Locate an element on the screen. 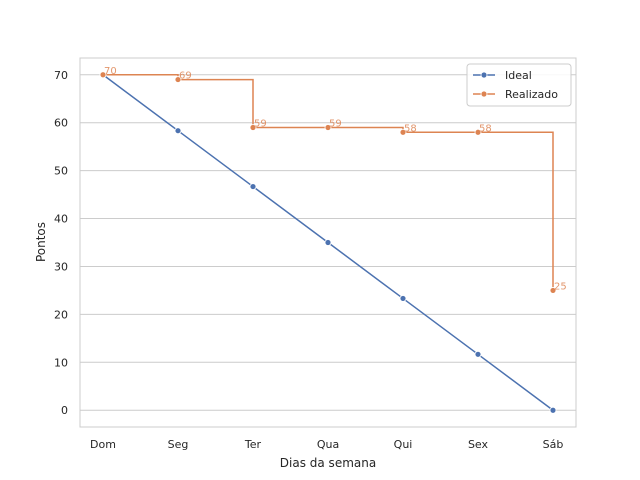  x-tick-label: Sáb is located at coordinates (553, 444).